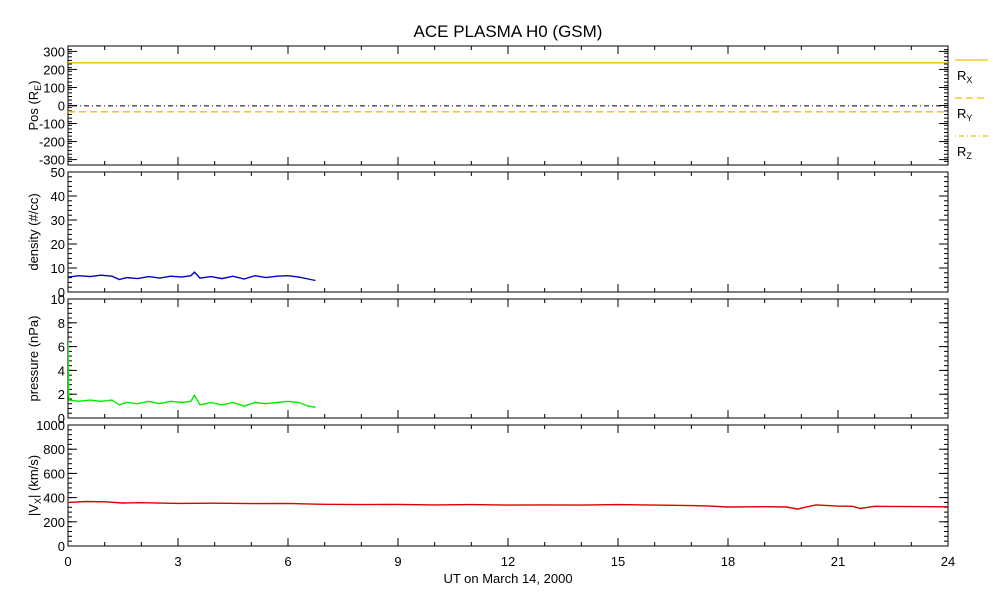 This screenshot has width=993, height=600. Describe the element at coordinates (508, 561) in the screenshot. I see `x-tick-label: 12` at that location.